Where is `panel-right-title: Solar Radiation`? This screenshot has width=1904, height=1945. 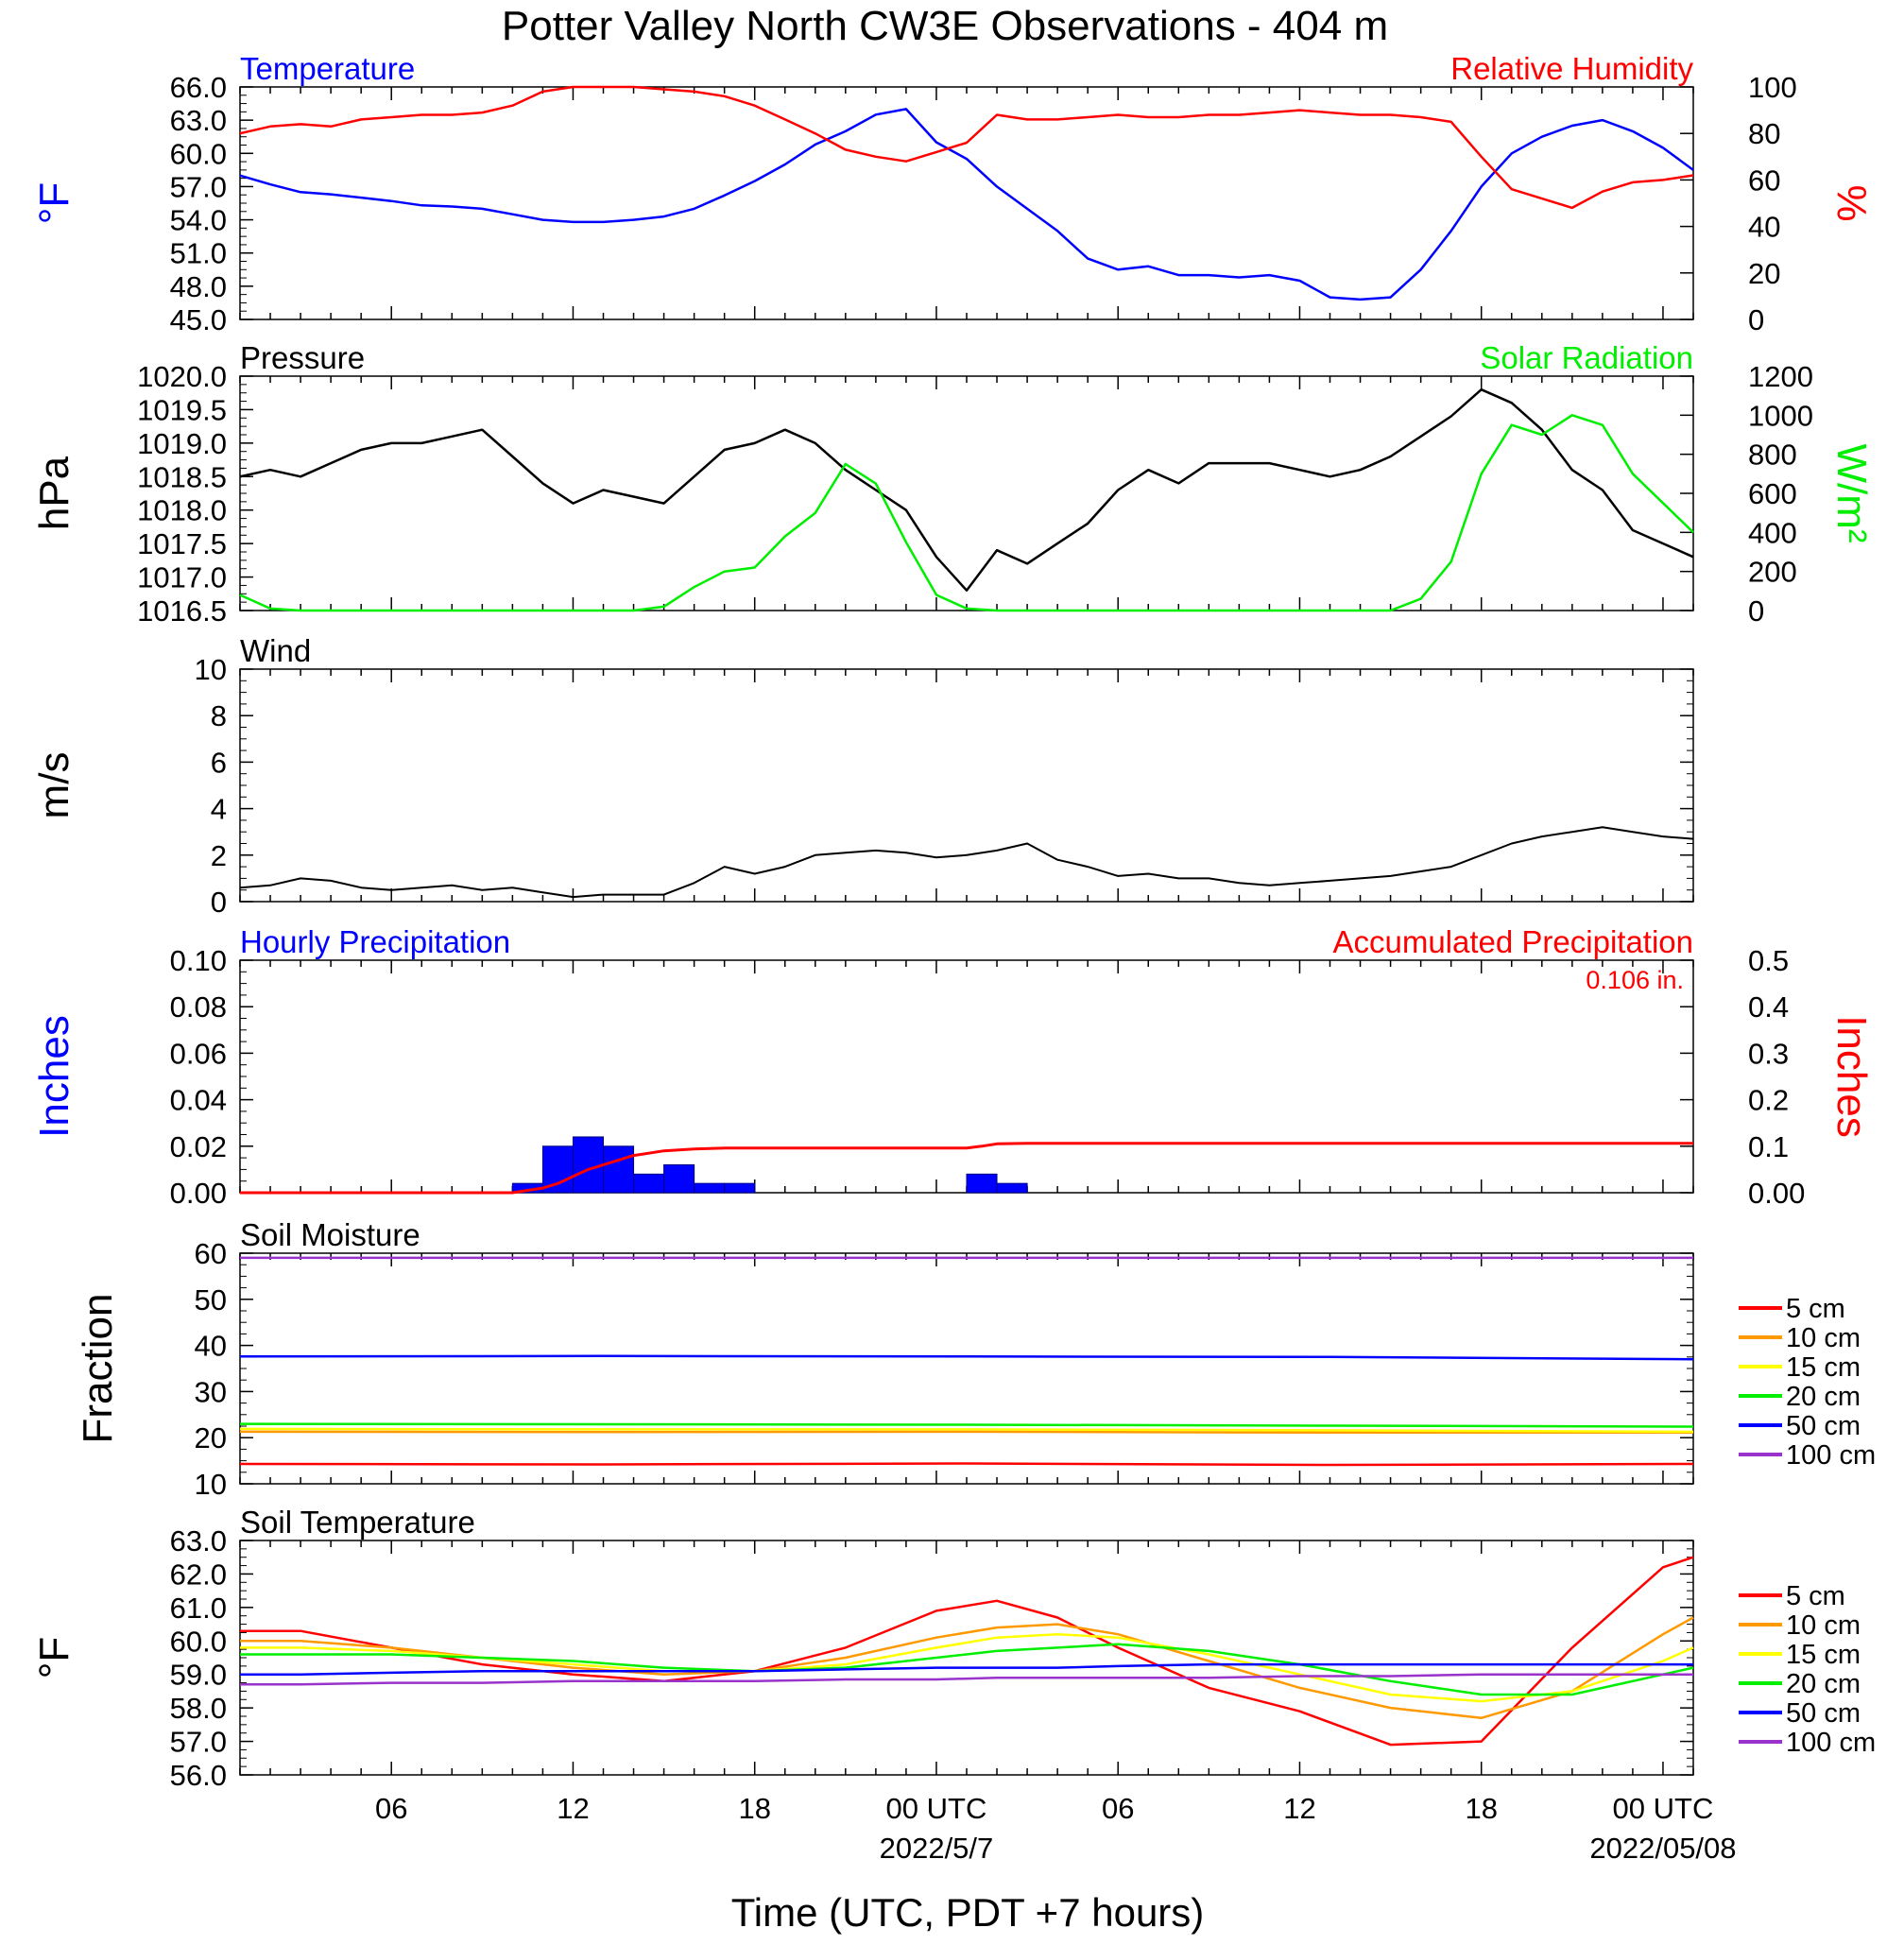 panel-right-title: Solar Radiation is located at coordinates (1586, 357).